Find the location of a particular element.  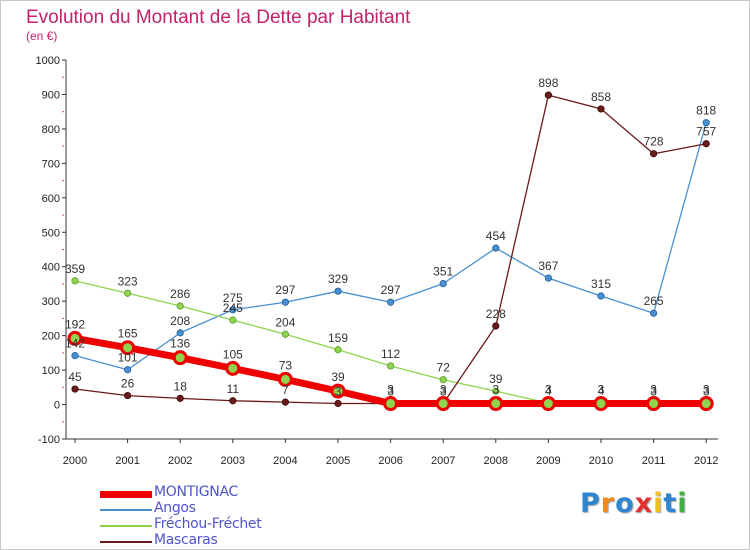

data-label: 11 is located at coordinates (233, 389).